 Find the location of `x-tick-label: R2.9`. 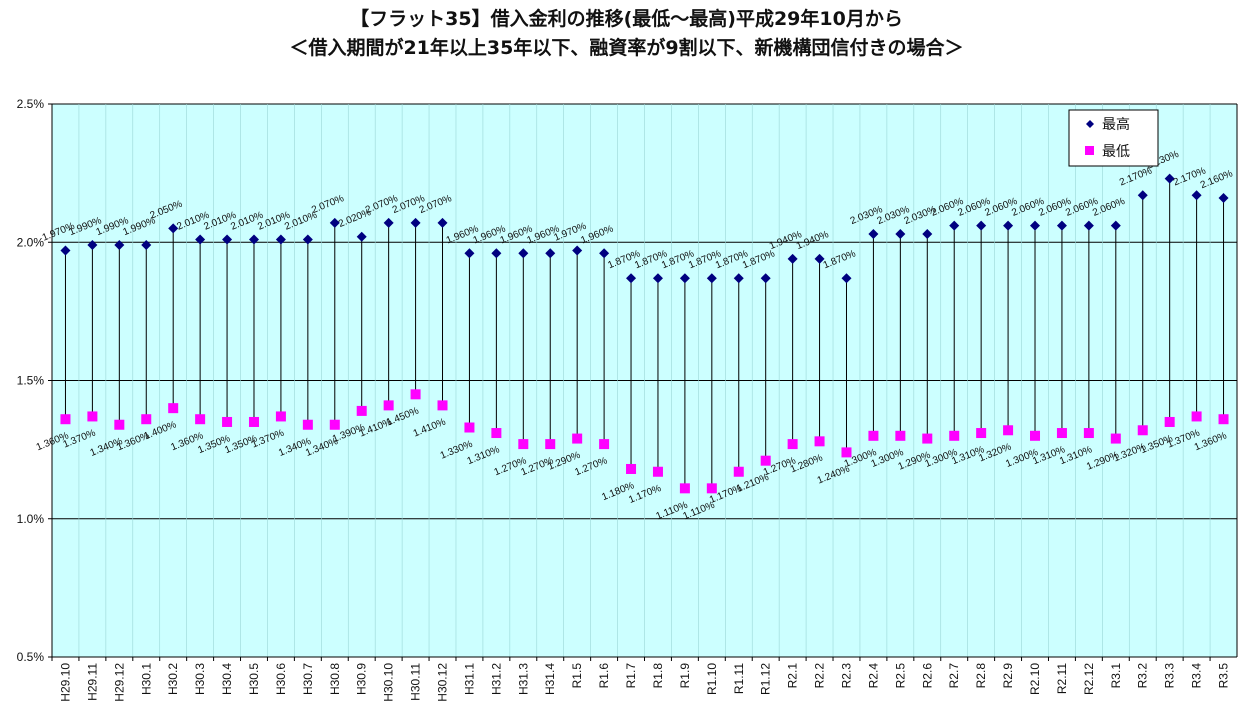

x-tick-label: R2.9 is located at coordinates (1008, 676).